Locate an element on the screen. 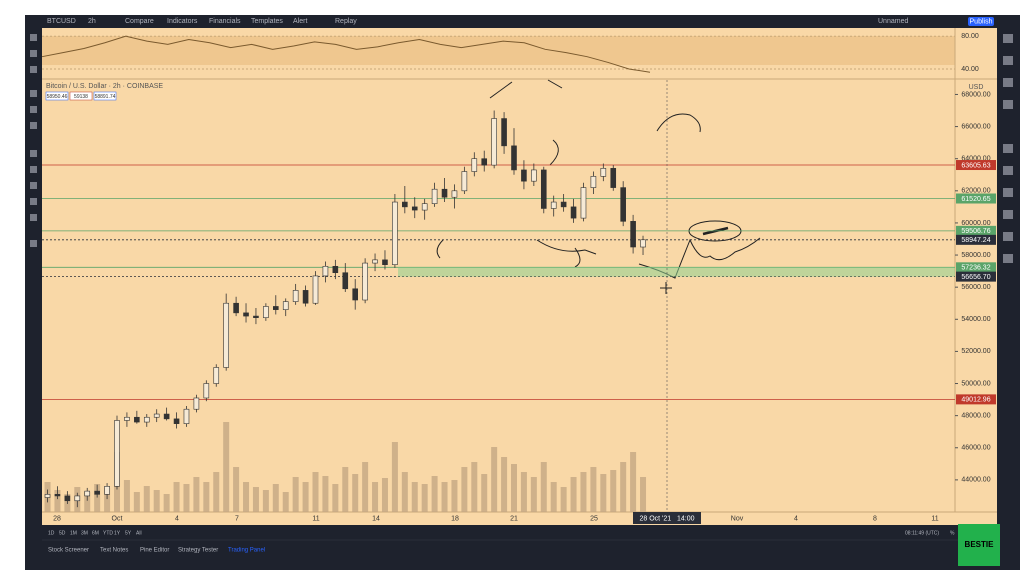 This screenshot has height=578, width=1024. range-button: 5D is located at coordinates (62, 533).